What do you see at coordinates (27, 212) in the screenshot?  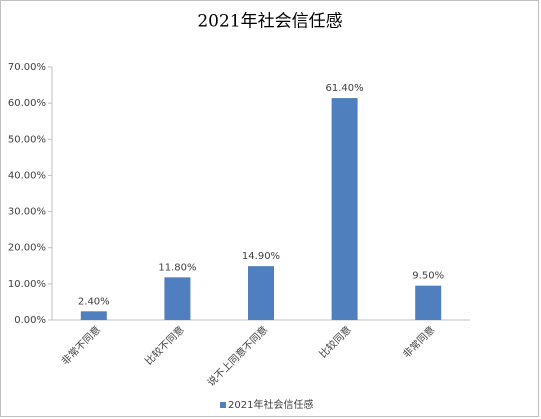 I see `y-tick-label: 30.00%` at bounding box center [27, 212].